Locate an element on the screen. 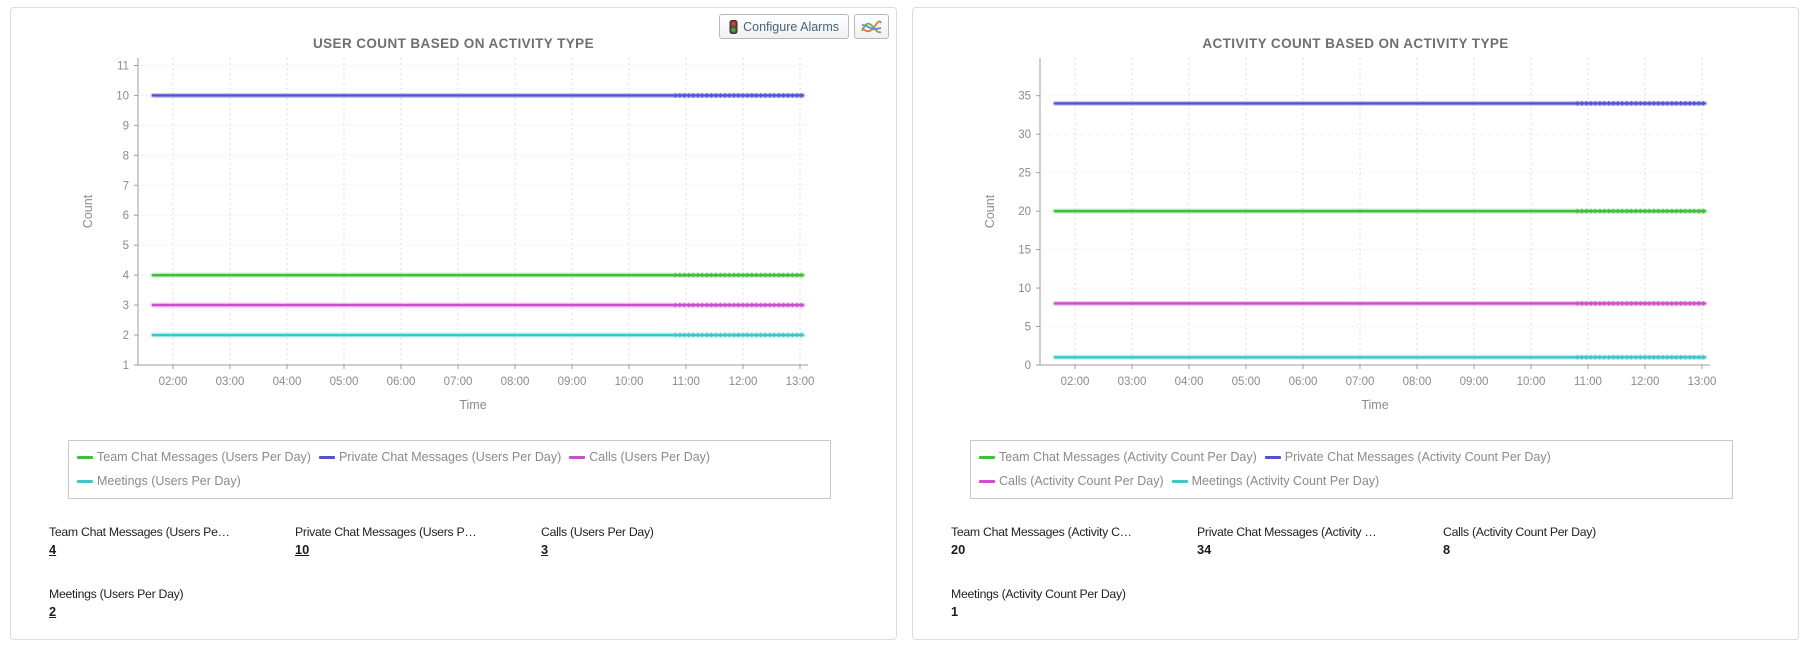 This screenshot has height=648, width=1807. stat-value: 3 is located at coordinates (545, 549).